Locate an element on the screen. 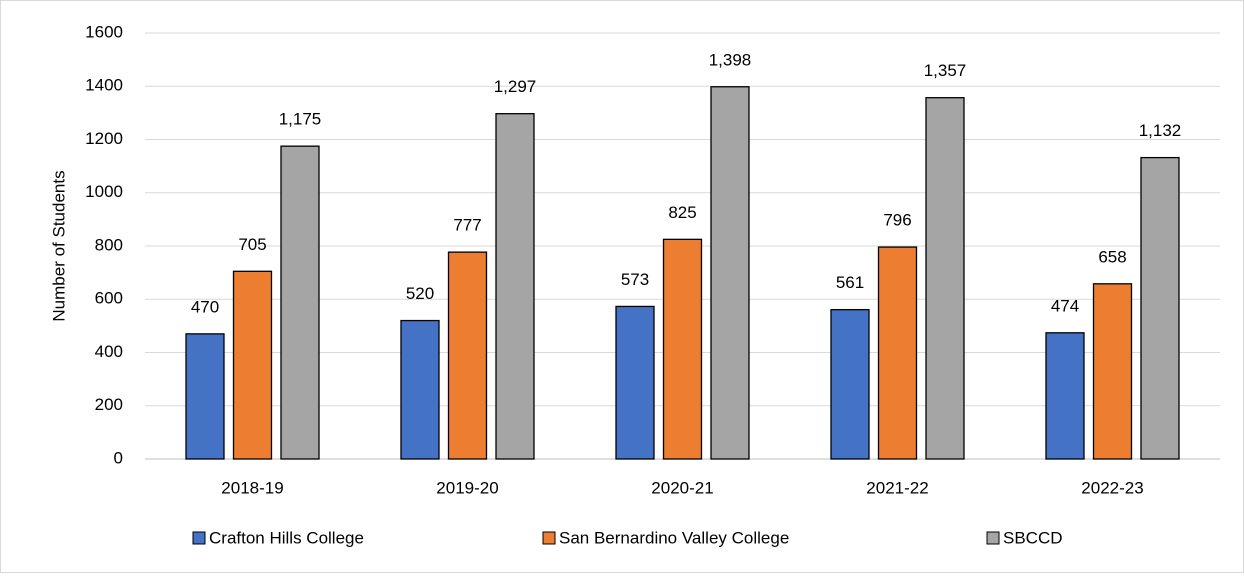 The height and width of the screenshot is (578, 1244). legend-label: San Bernardino Valley College is located at coordinates (674, 537).